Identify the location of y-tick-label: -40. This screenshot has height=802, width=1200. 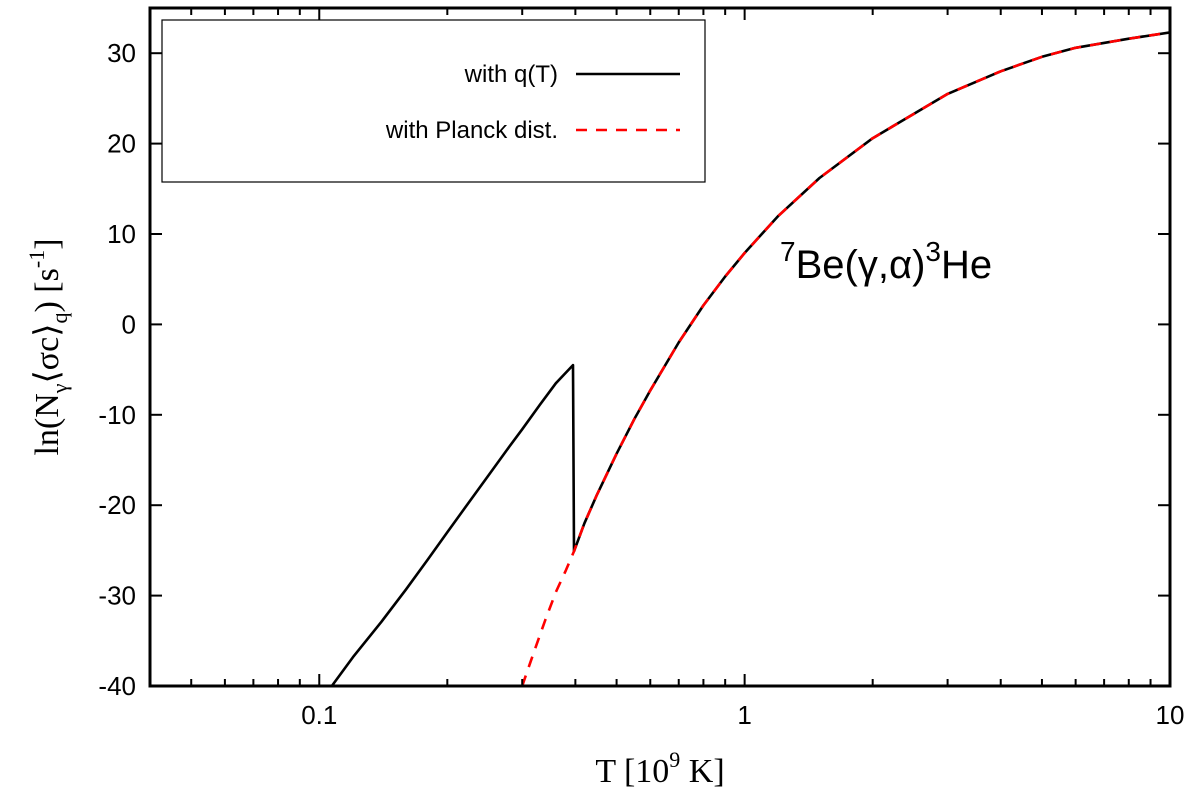
(117, 686).